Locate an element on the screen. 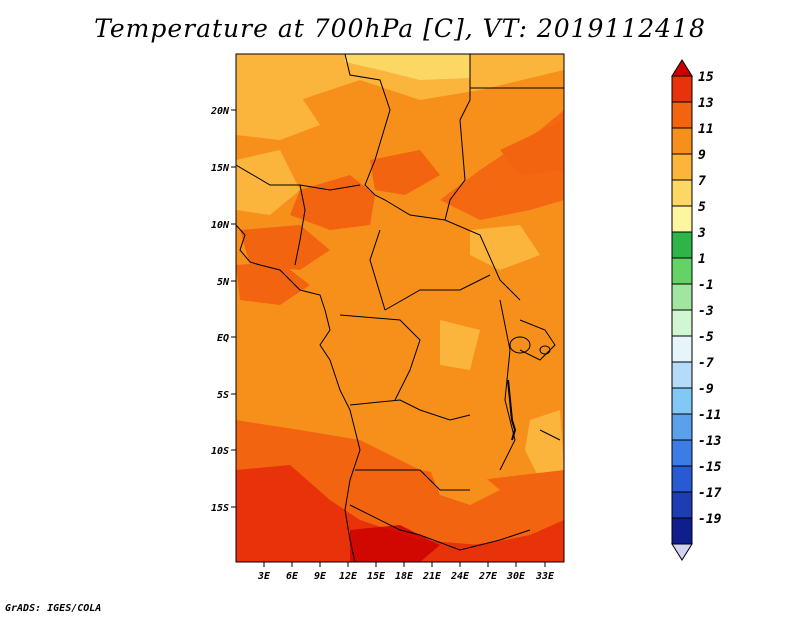 The height and width of the screenshot is (618, 800). y-tick-label: 20N is located at coordinates (220, 111).